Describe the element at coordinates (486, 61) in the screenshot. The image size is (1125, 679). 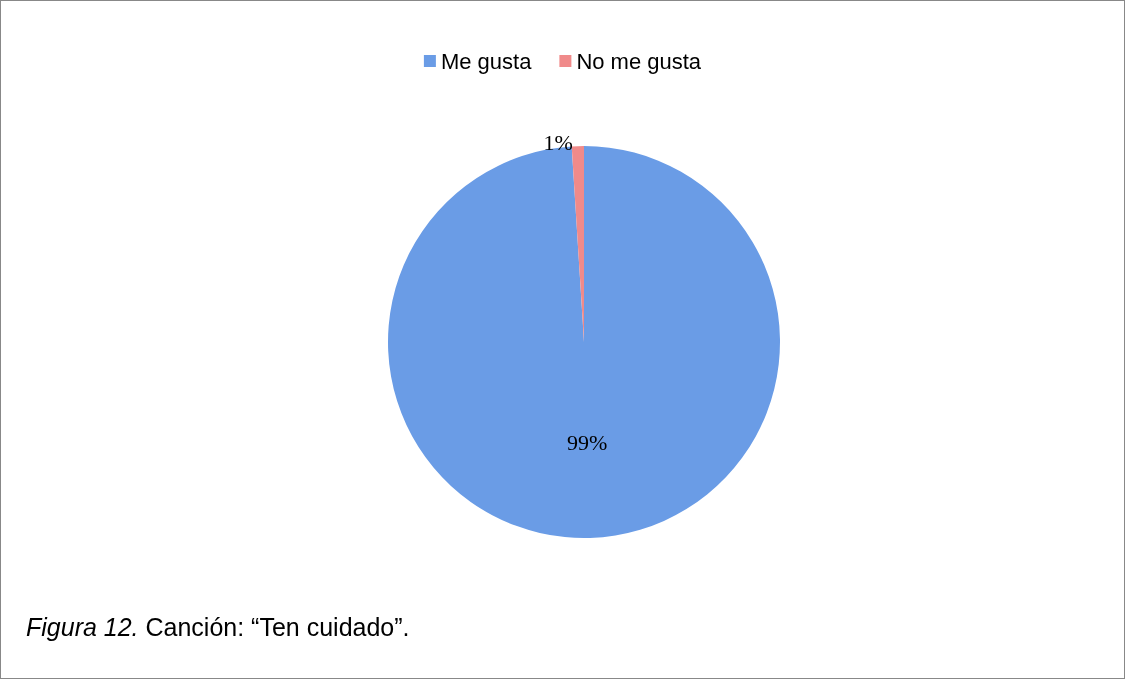
I see `legend-label: Me gusta` at that location.